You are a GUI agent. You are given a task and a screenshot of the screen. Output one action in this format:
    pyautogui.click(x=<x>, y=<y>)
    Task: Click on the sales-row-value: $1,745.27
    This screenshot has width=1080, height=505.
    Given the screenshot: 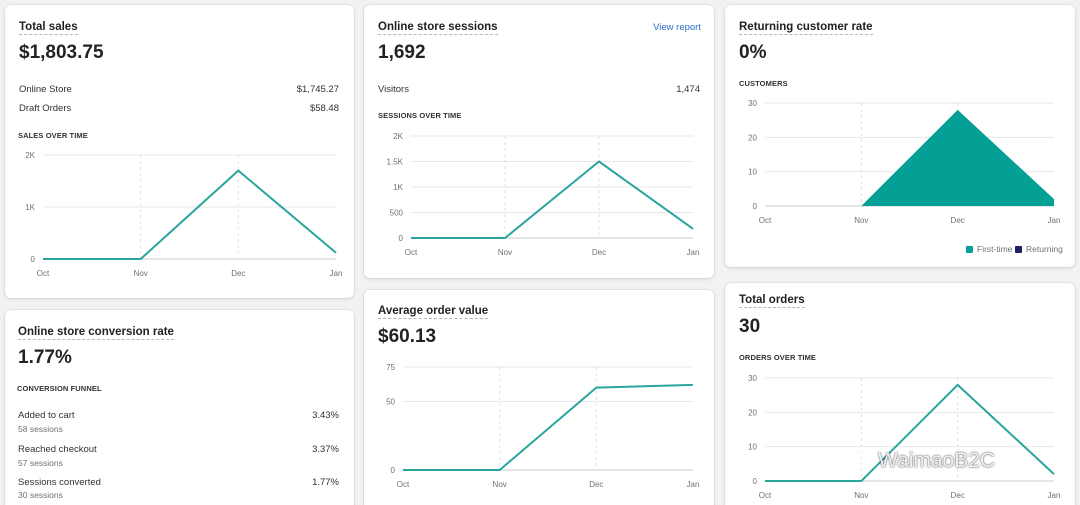 What is the action you would take?
    pyautogui.click(x=317, y=89)
    